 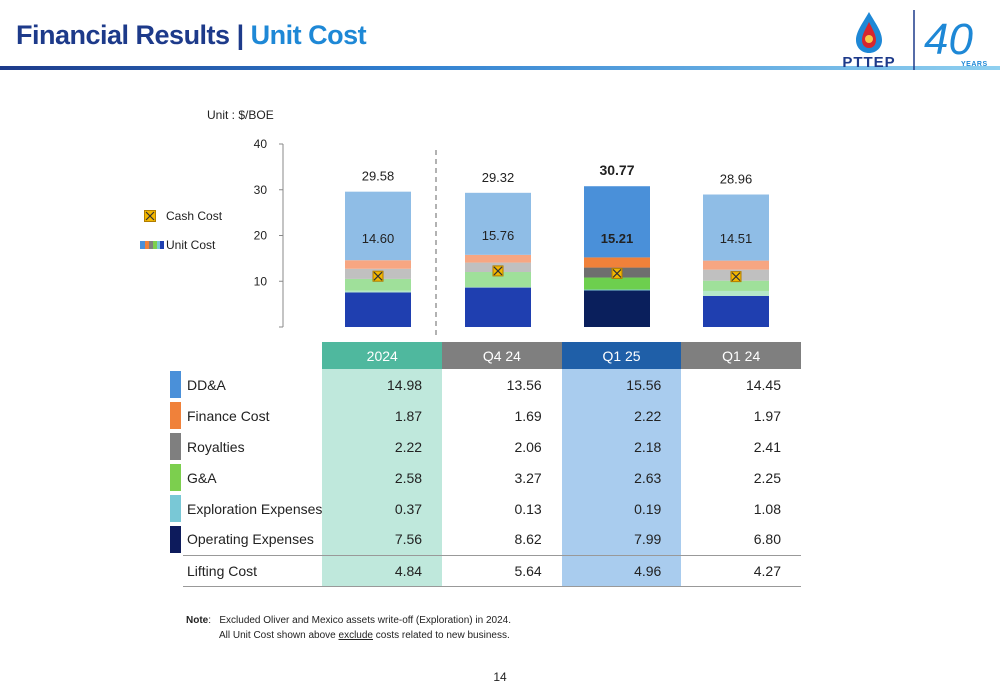 I want to click on table-cell: 14.98, so click(x=382, y=384).